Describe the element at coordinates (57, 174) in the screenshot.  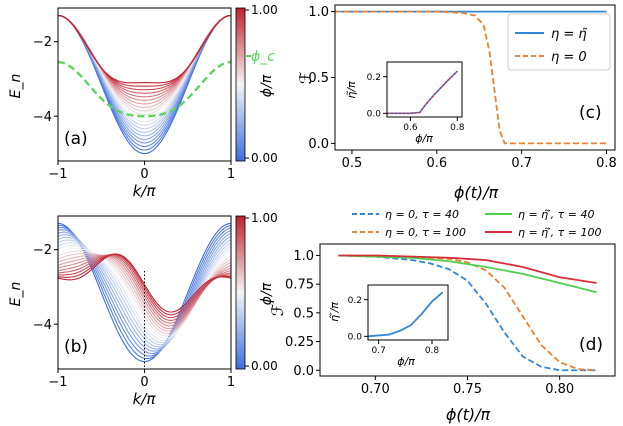
I see `a-xtick-label: −1` at that location.